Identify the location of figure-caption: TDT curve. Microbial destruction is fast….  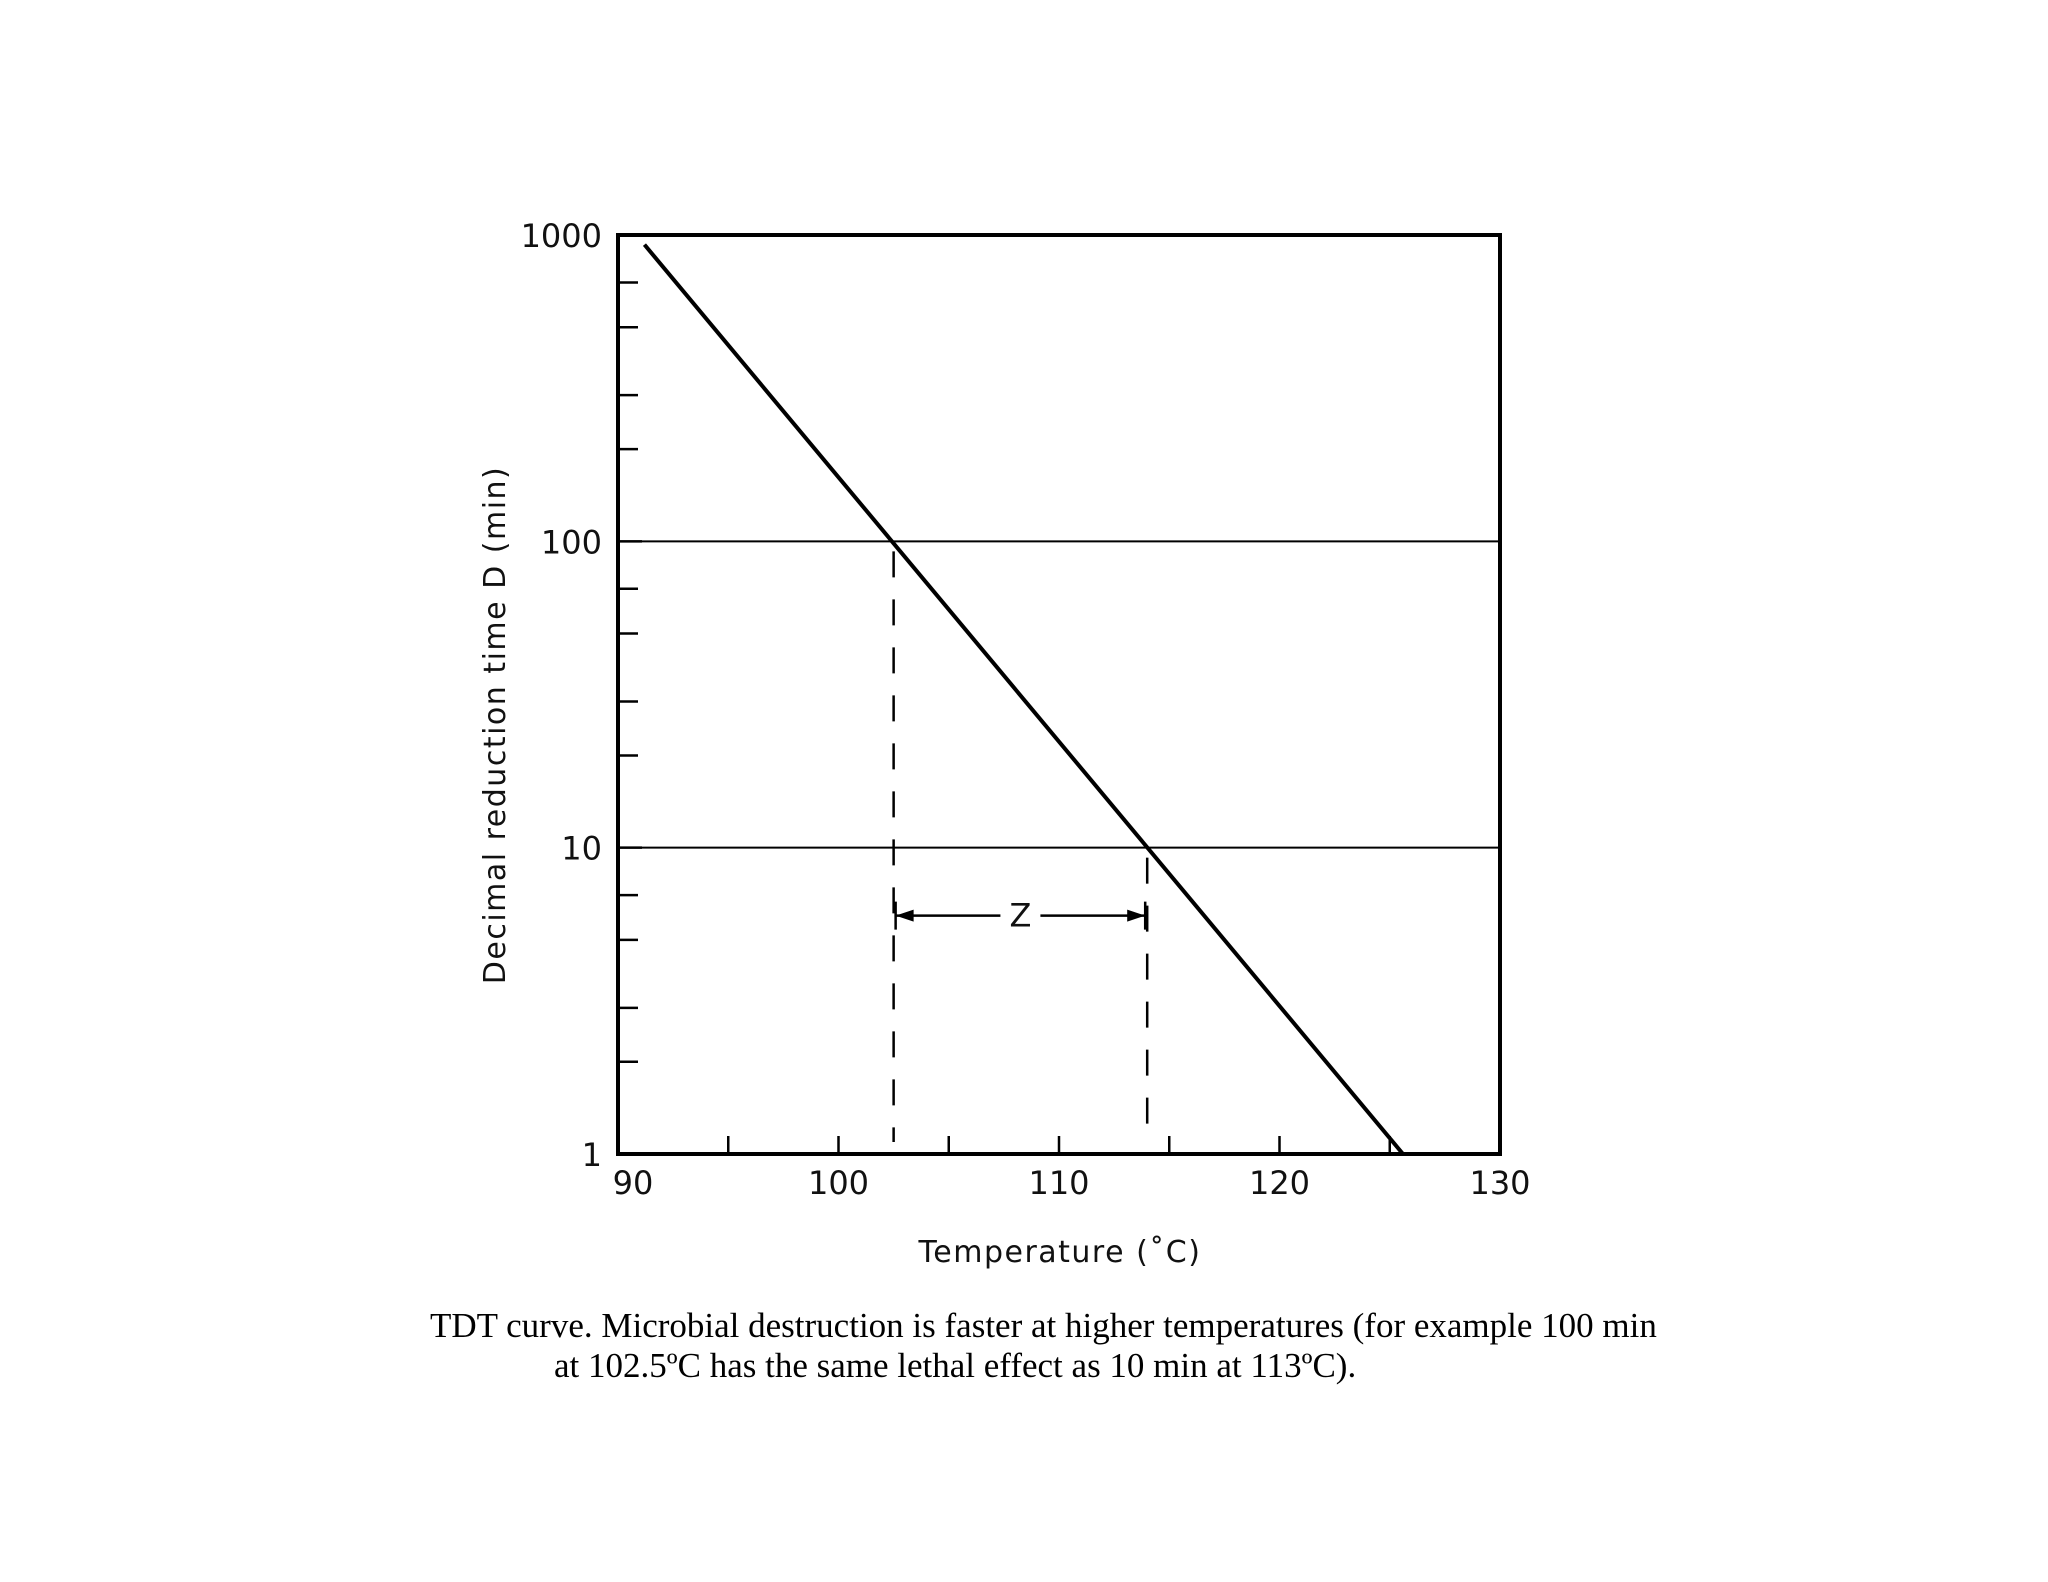
(1090, 1346).